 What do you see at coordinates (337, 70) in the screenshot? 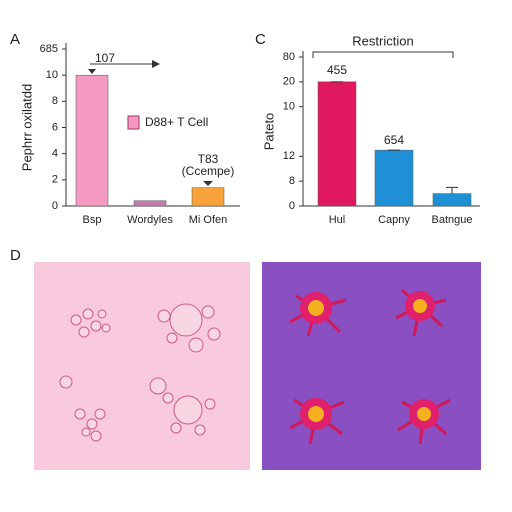
I see `annotation: 455` at bounding box center [337, 70].